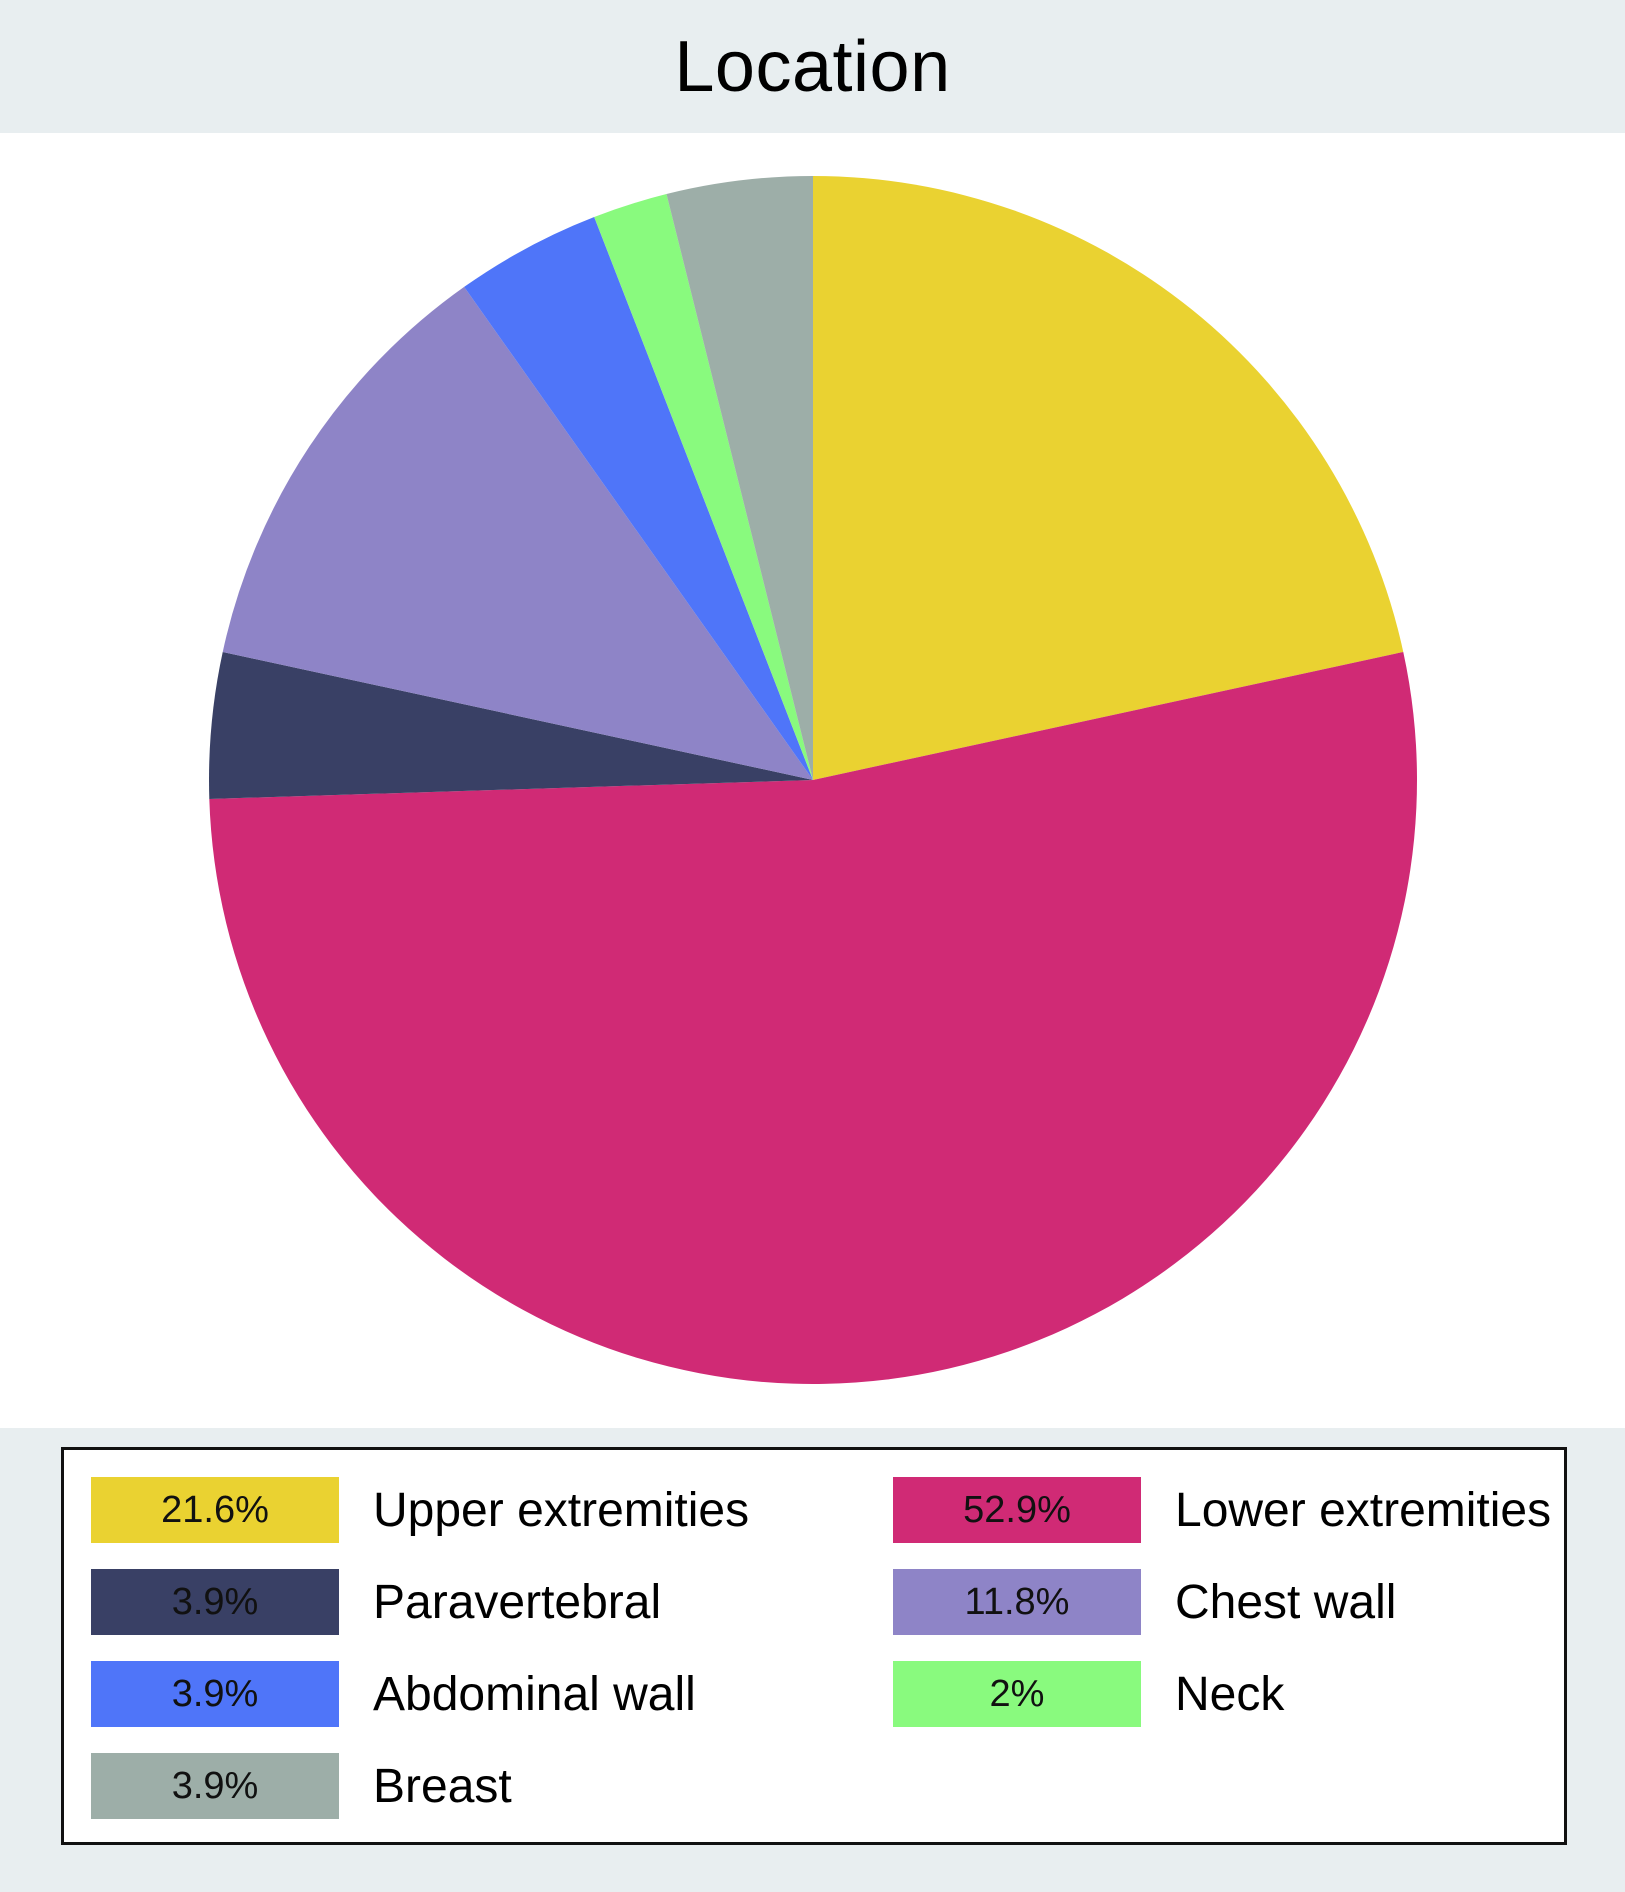 This screenshot has width=1625, height=1892. Describe the element at coordinates (739, 478) in the screenshot. I see `pie-slice-breast` at that location.